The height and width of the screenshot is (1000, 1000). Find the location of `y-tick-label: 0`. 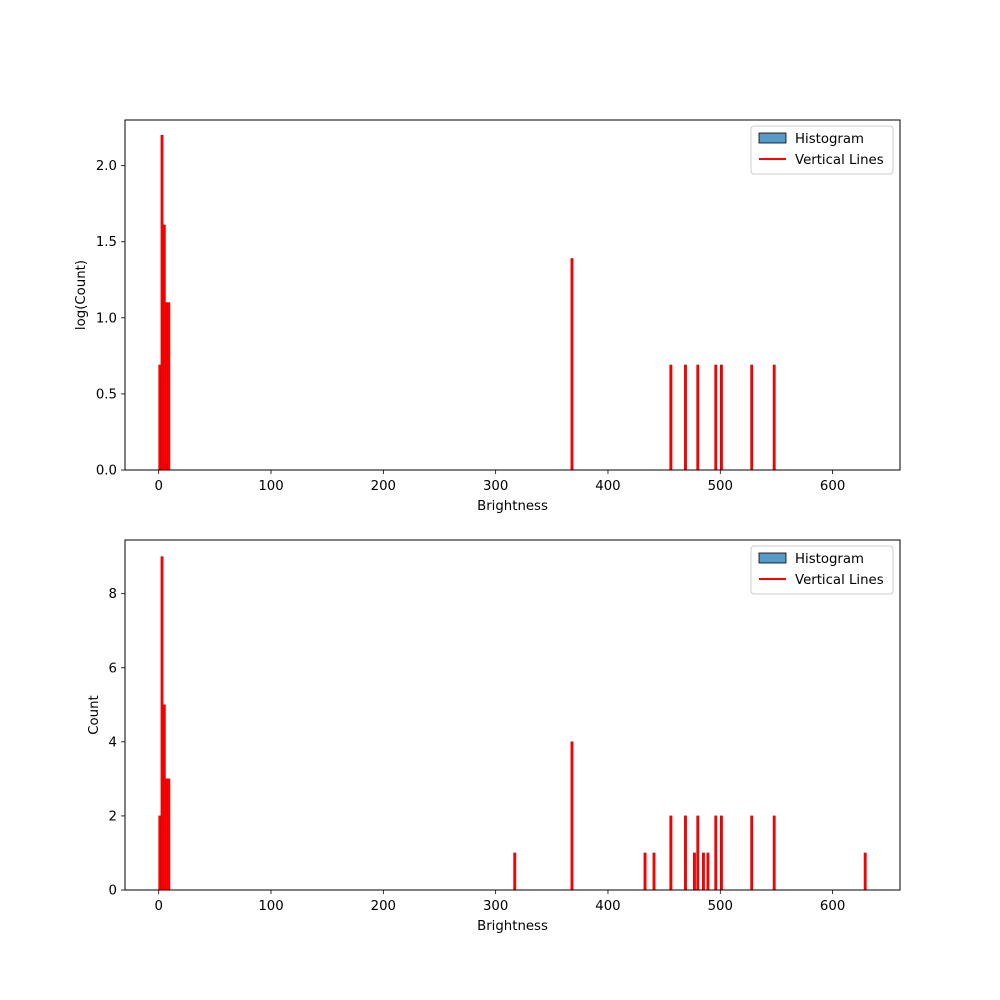

y-tick-label: 0 is located at coordinates (113, 891).